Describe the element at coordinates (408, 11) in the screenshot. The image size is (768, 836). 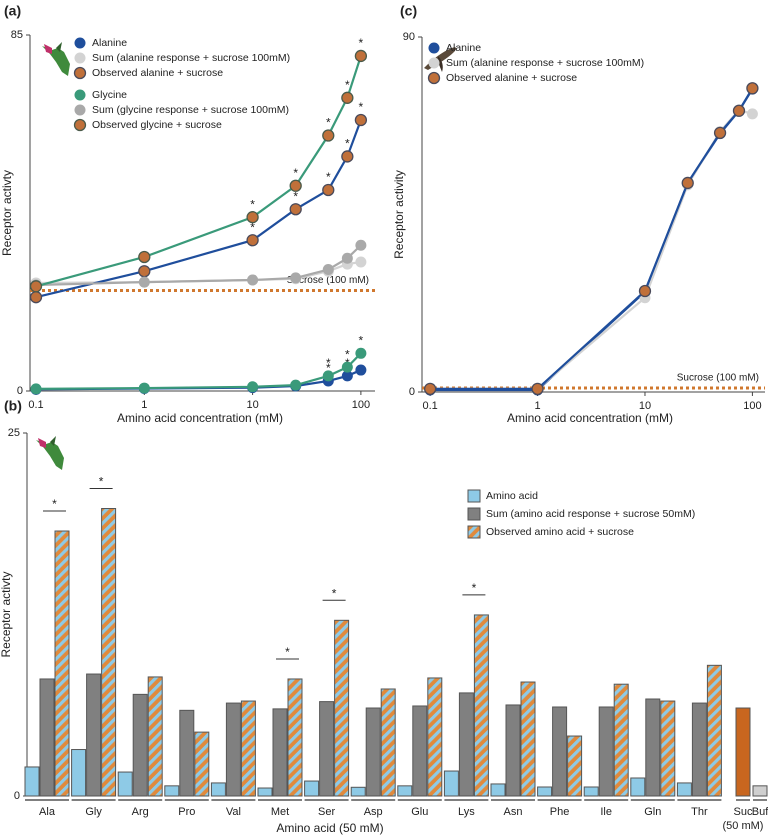
I see `panel-label: (c)` at that location.